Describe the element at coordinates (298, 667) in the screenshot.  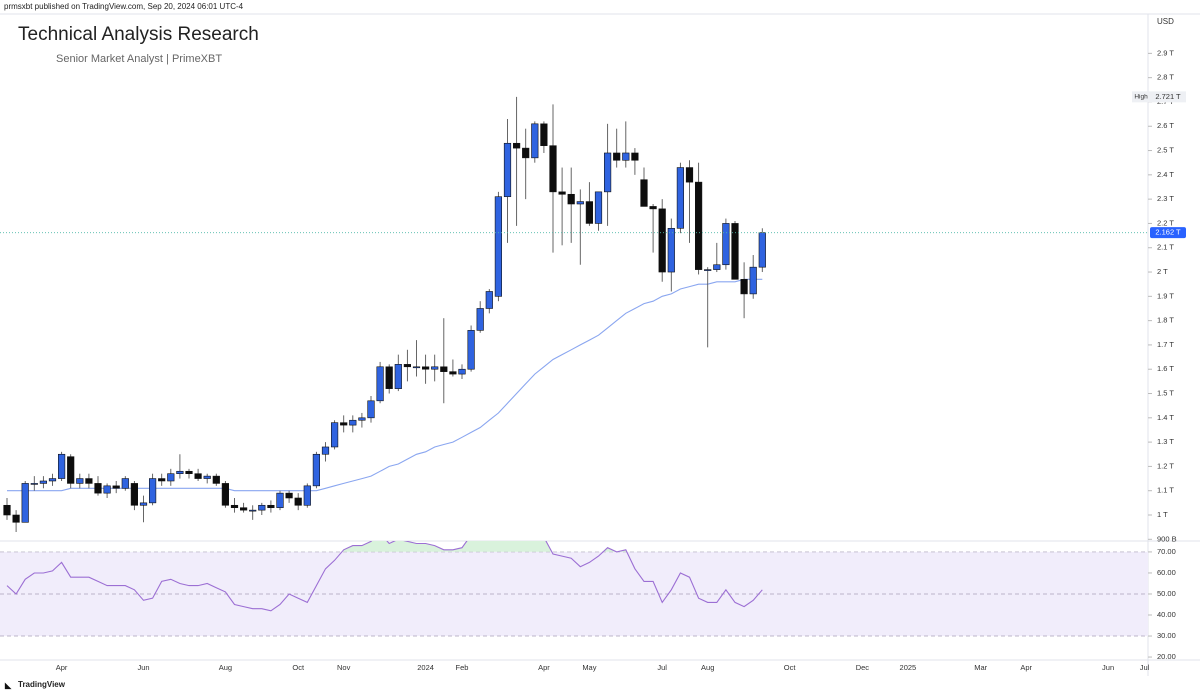
I see `x-tick-label: Oct` at that location.